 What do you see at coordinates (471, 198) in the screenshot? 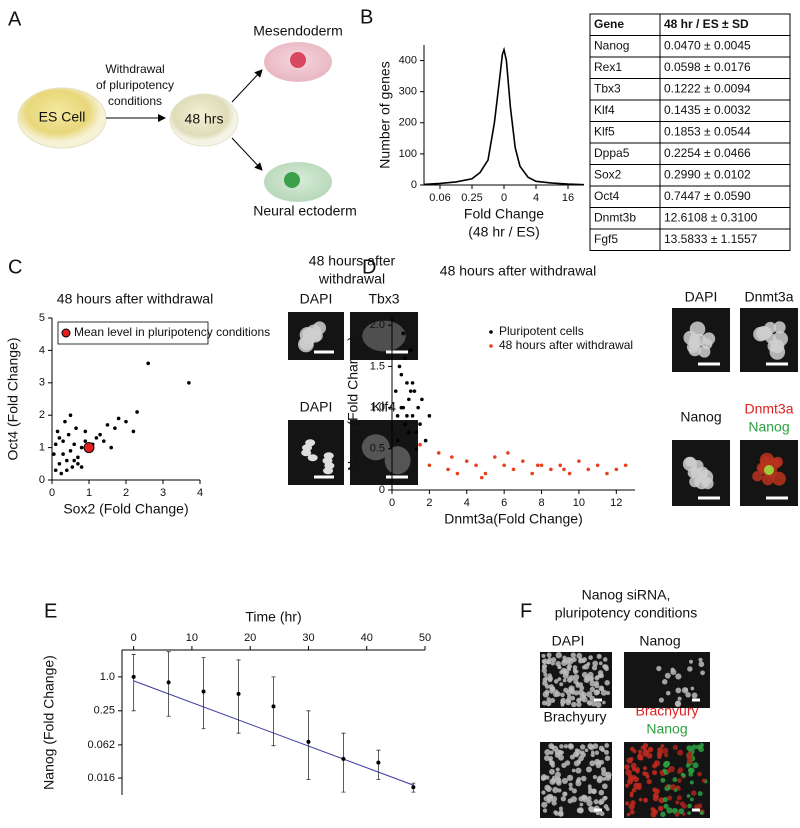
I see `x-tick-label: 0.25` at bounding box center [471, 198].